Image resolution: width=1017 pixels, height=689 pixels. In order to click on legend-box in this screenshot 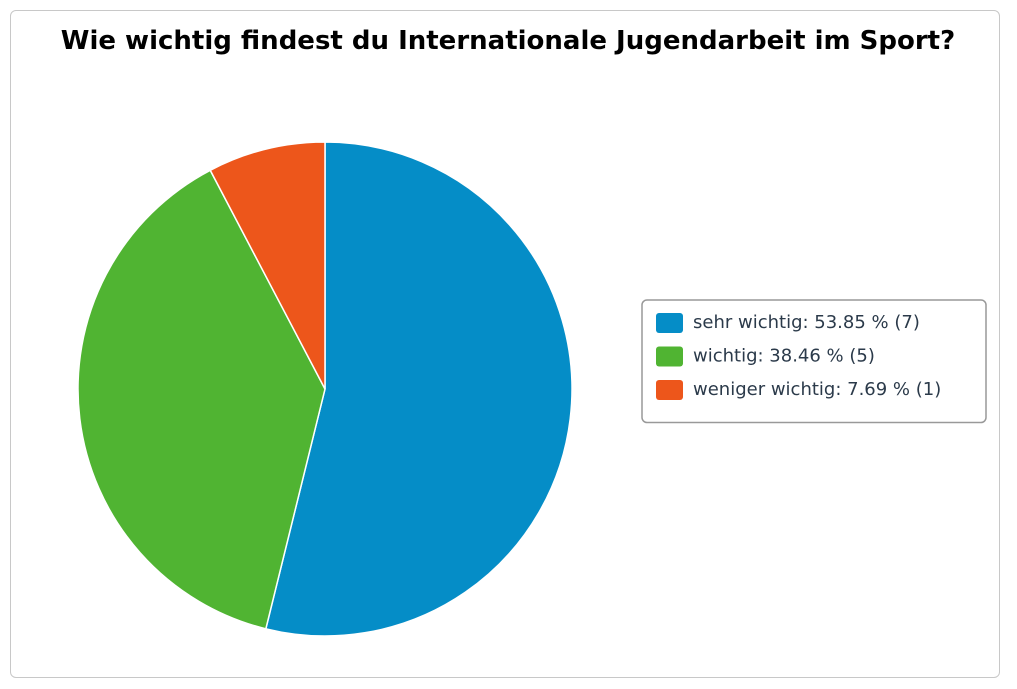, I will do `click(814, 361)`.